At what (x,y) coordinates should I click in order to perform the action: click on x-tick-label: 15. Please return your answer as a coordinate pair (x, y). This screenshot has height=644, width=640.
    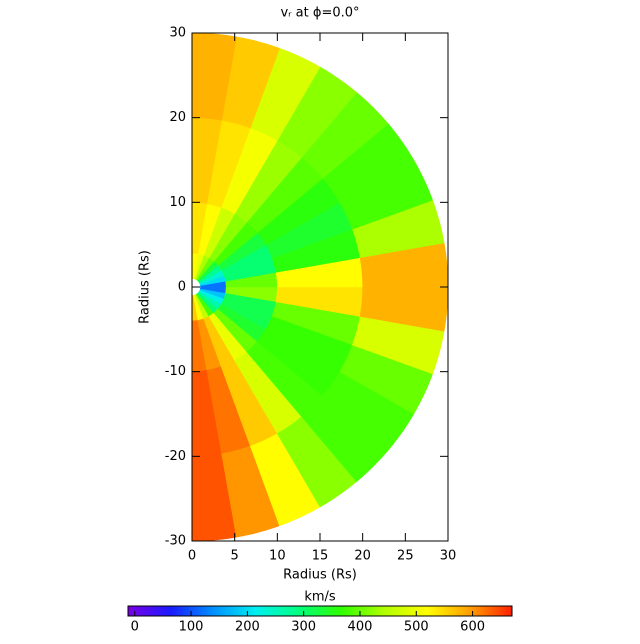
    Looking at the image, I should click on (320, 556).